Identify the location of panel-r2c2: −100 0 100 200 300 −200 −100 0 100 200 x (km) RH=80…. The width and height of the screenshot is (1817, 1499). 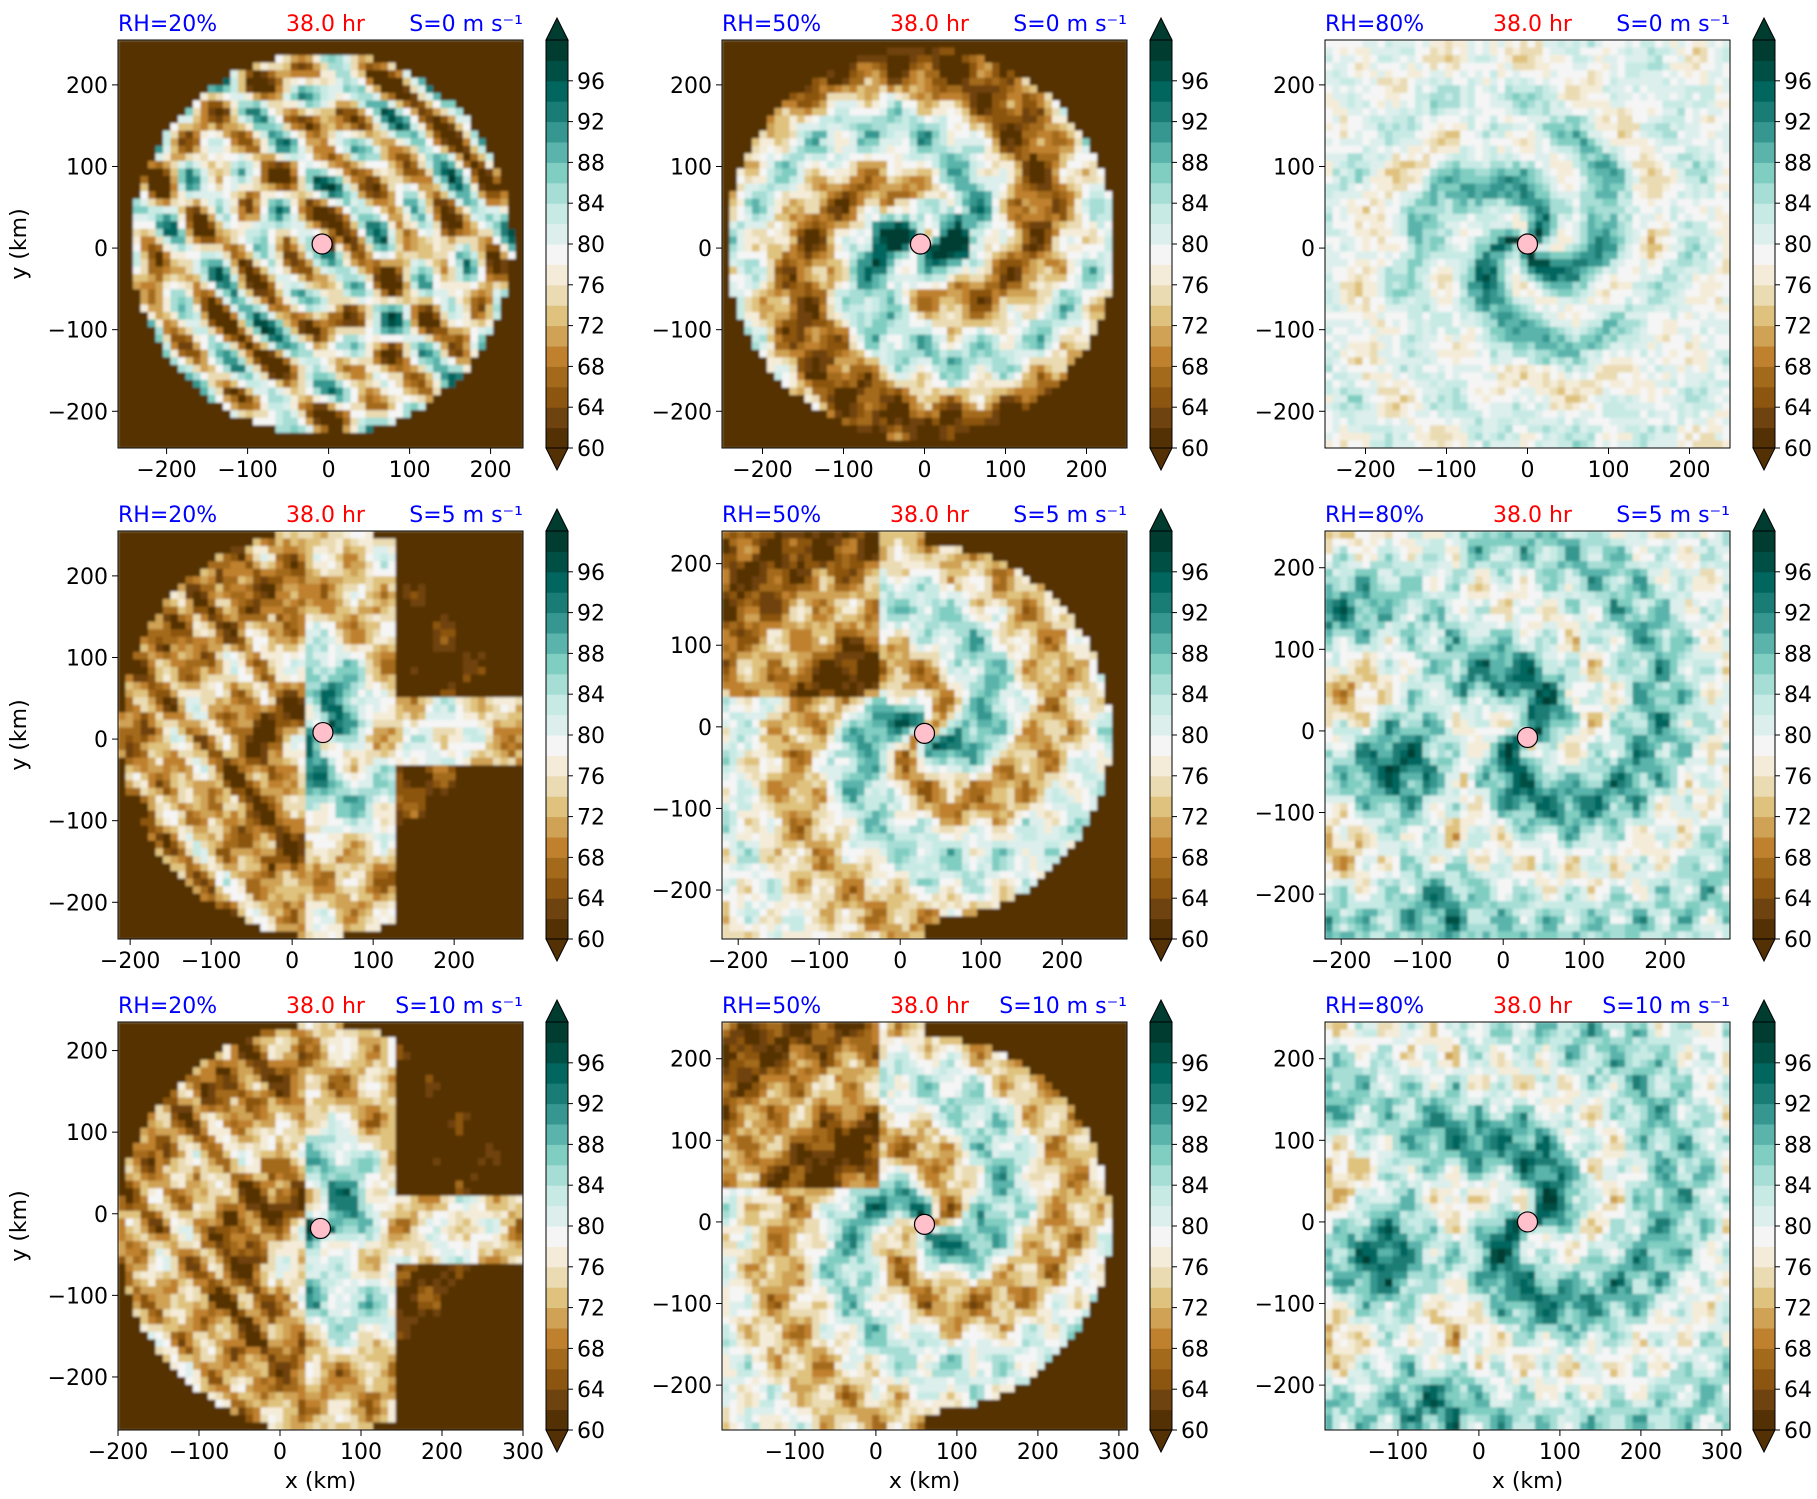
(1533, 1244).